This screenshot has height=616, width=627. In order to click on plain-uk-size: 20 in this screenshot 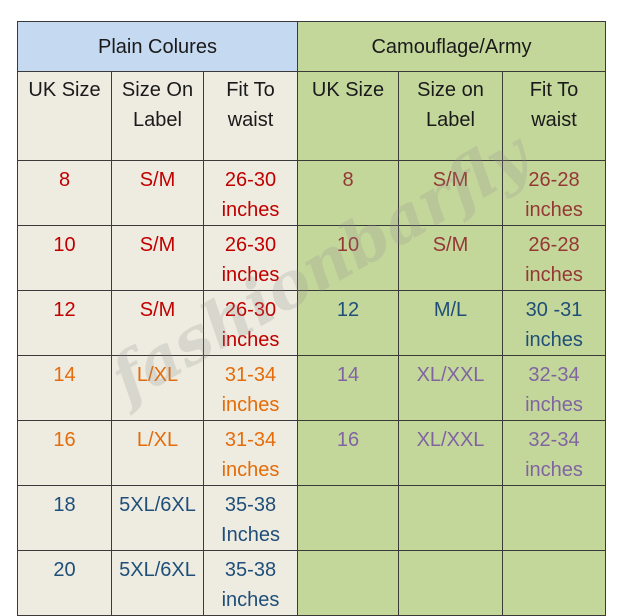, I will do `click(64, 583)`.